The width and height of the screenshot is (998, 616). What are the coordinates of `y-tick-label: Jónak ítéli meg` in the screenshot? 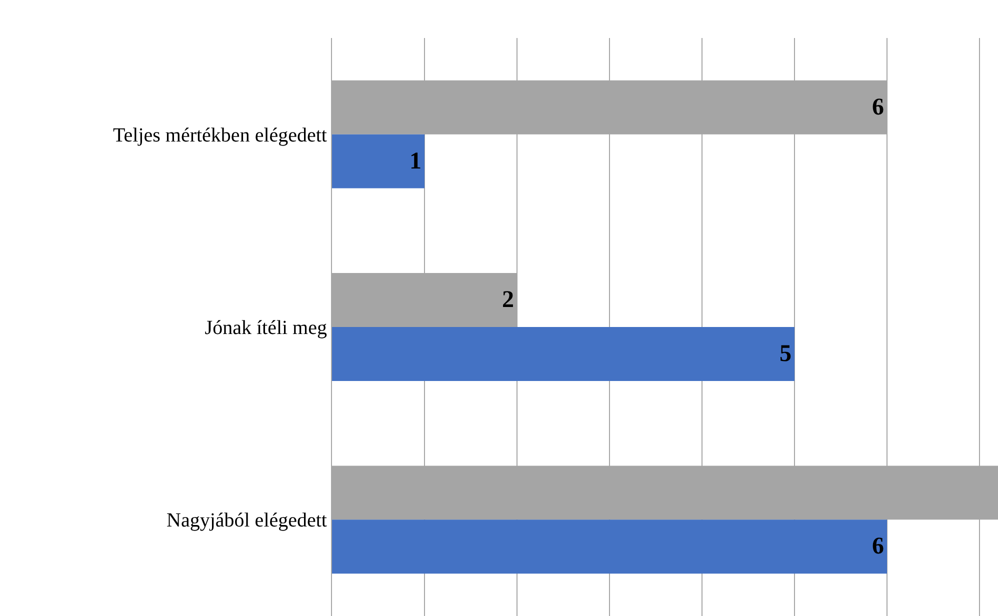 It's located at (265, 328).